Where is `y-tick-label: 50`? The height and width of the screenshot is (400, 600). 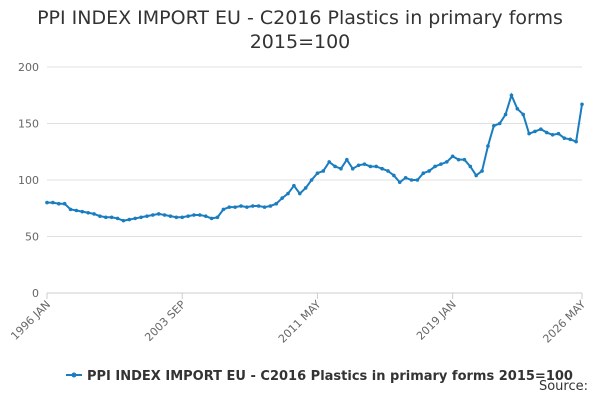 y-tick-label: 50 is located at coordinates (32, 237).